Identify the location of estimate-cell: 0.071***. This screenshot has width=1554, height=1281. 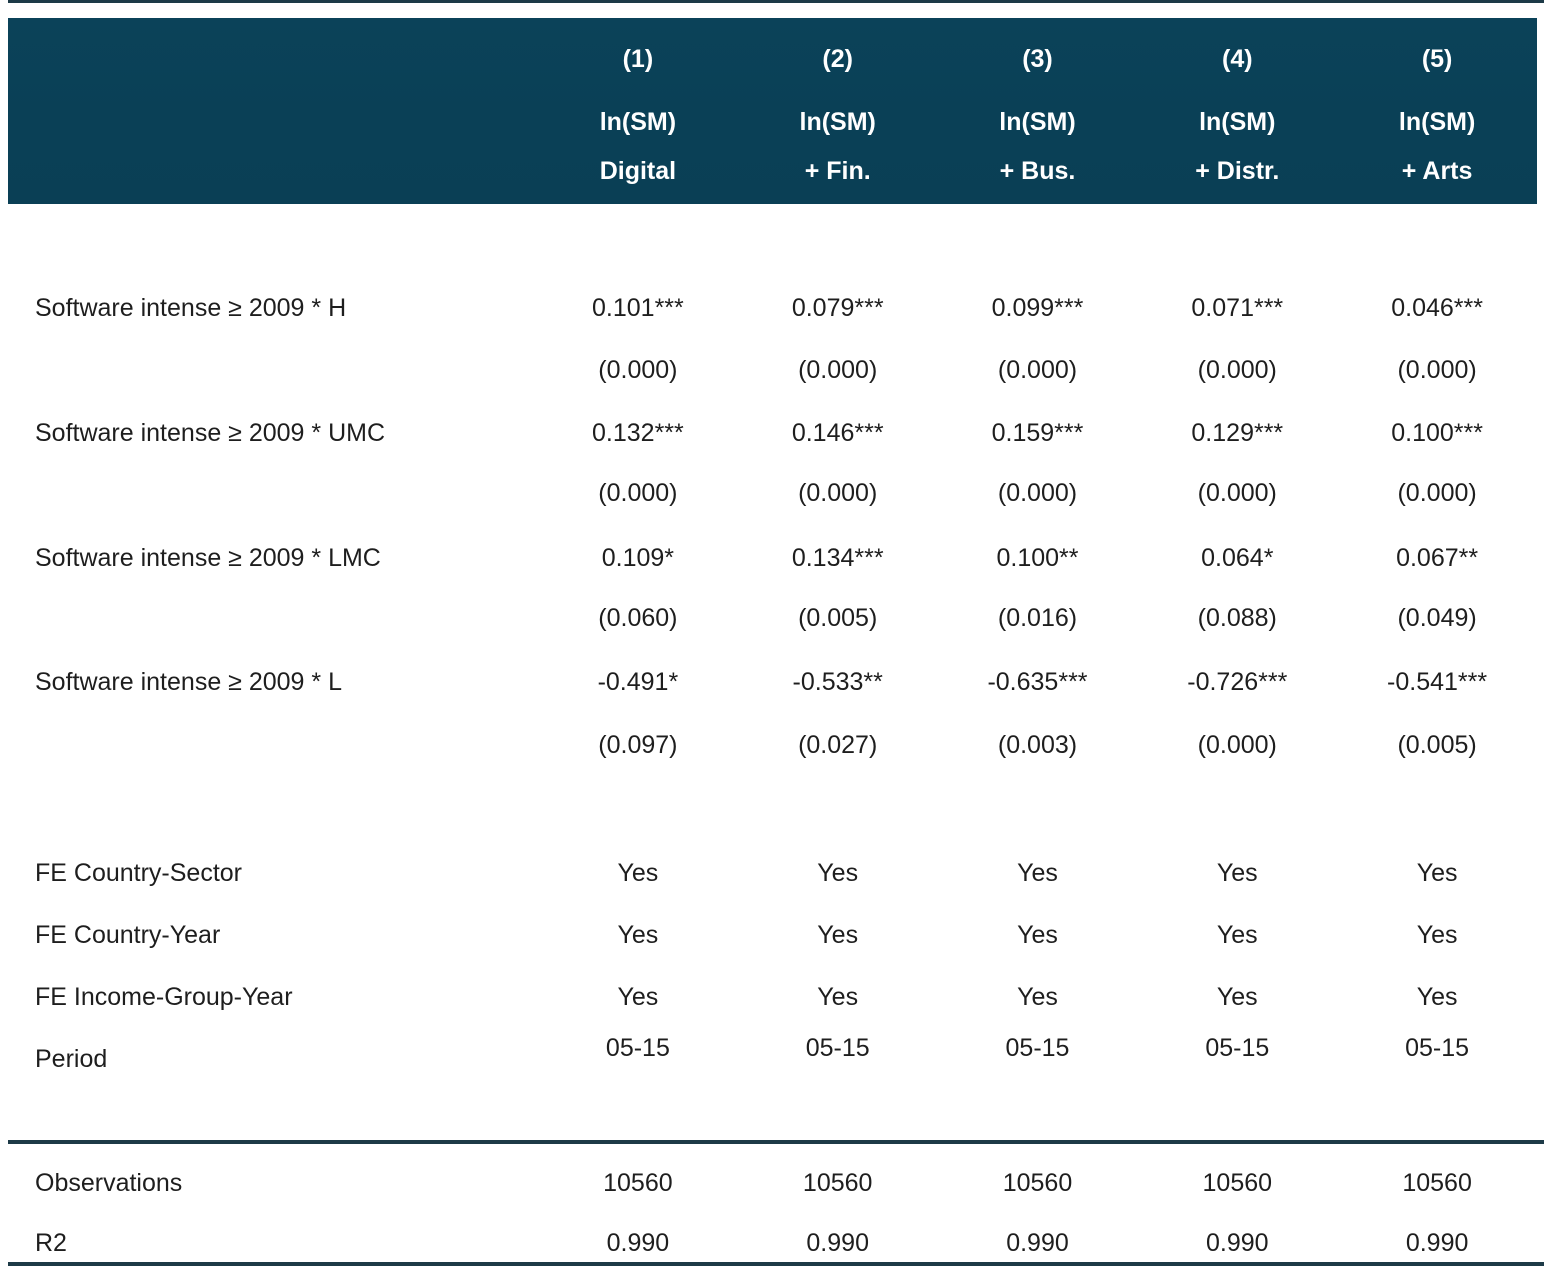
(1237, 308).